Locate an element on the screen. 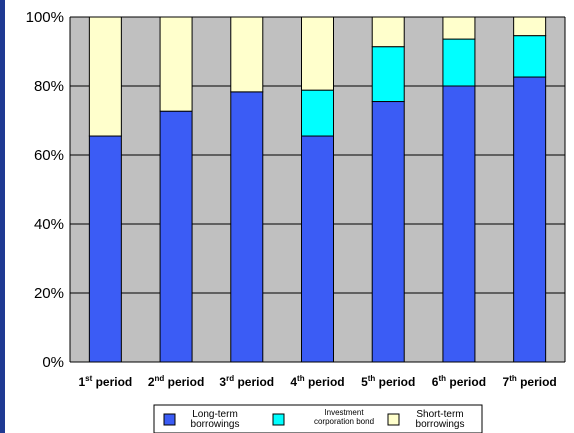 The height and width of the screenshot is (433, 574). x-tick-label: 7th period is located at coordinates (530, 381).